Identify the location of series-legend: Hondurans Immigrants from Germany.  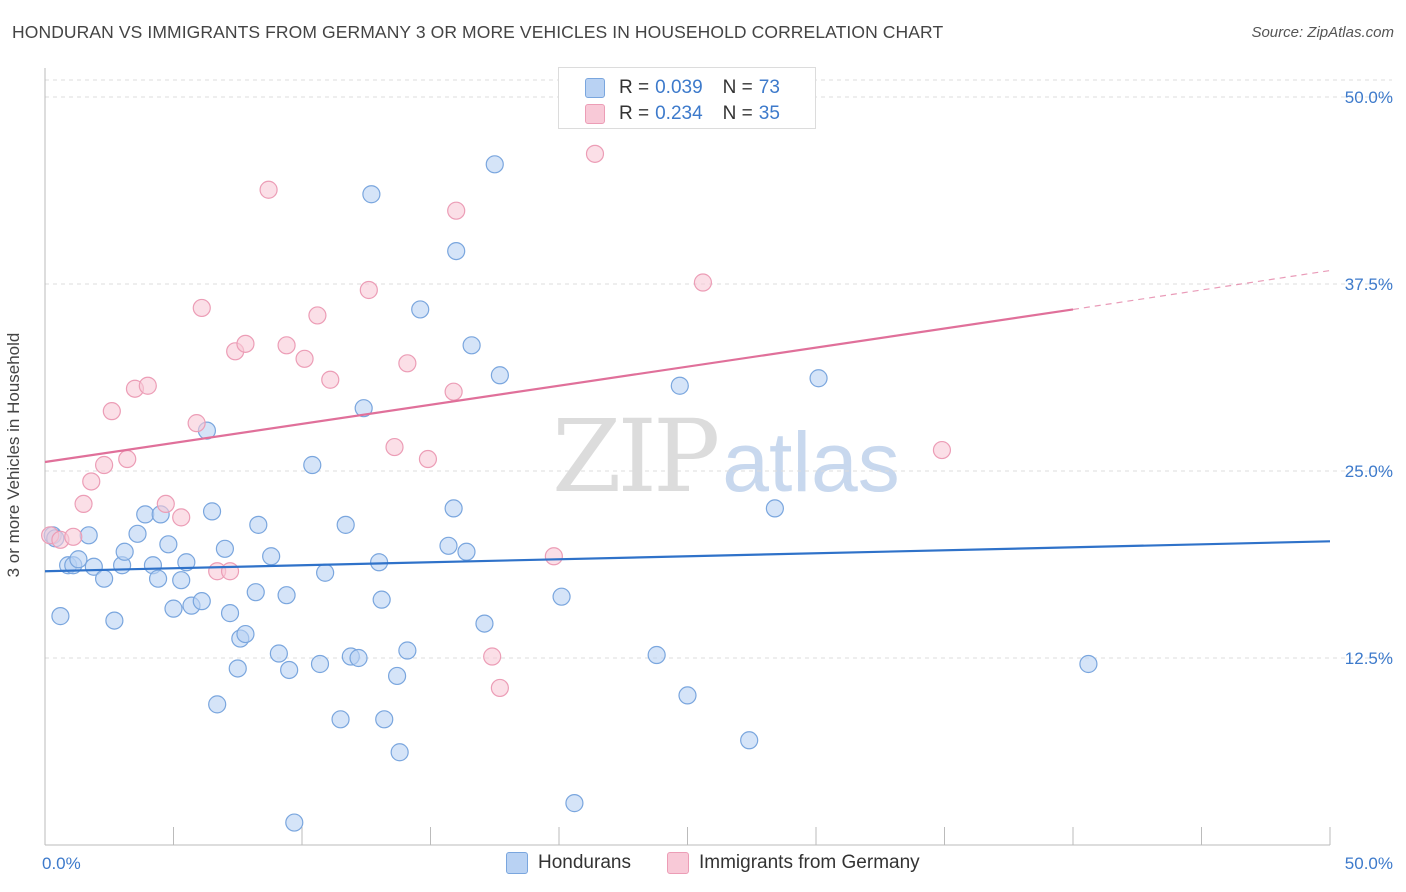
(703, 865).